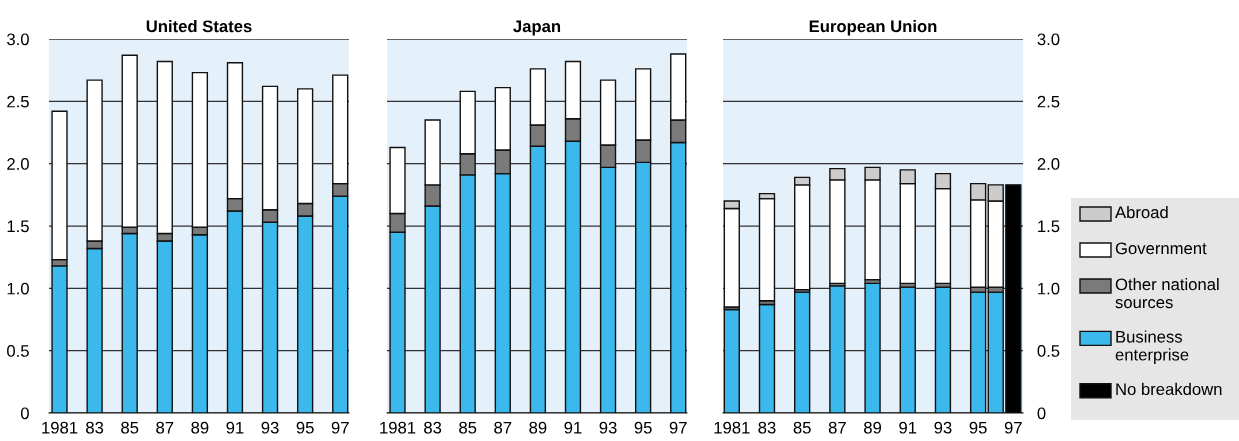 The height and width of the screenshot is (441, 1239). What do you see at coordinates (537, 28) in the screenshot?
I see `chart-title: Japan` at bounding box center [537, 28].